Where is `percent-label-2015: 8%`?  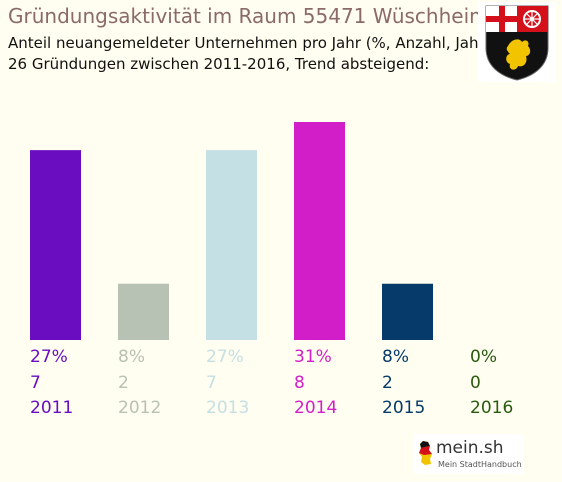 percent-label-2015: 8% is located at coordinates (395, 357).